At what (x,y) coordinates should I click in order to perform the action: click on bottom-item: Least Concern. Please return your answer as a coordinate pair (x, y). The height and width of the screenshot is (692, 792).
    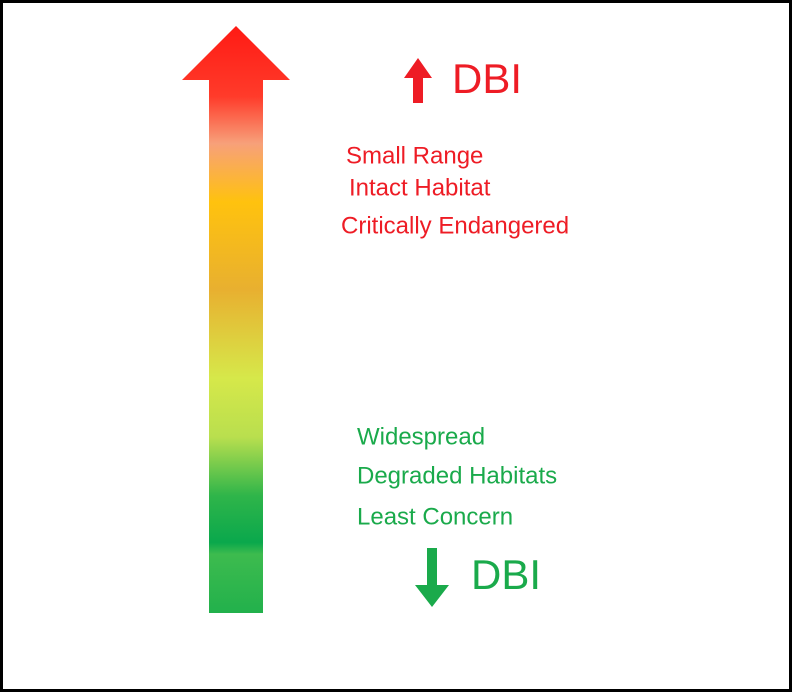
    Looking at the image, I should click on (435, 516).